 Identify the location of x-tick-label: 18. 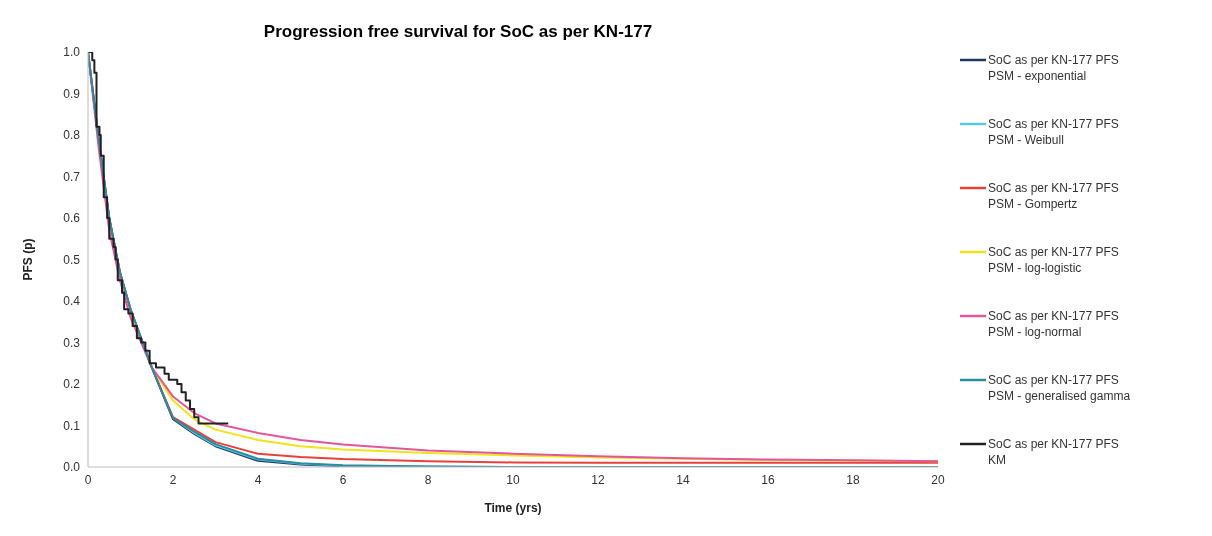
(853, 479).